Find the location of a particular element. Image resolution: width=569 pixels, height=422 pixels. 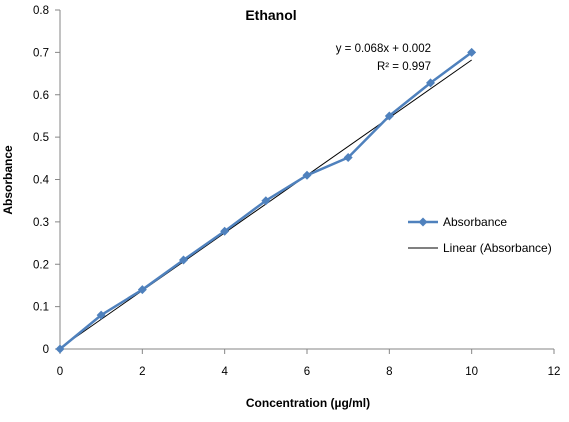

legend: Absorbance Linear (Absorbance) is located at coordinates (480, 235).